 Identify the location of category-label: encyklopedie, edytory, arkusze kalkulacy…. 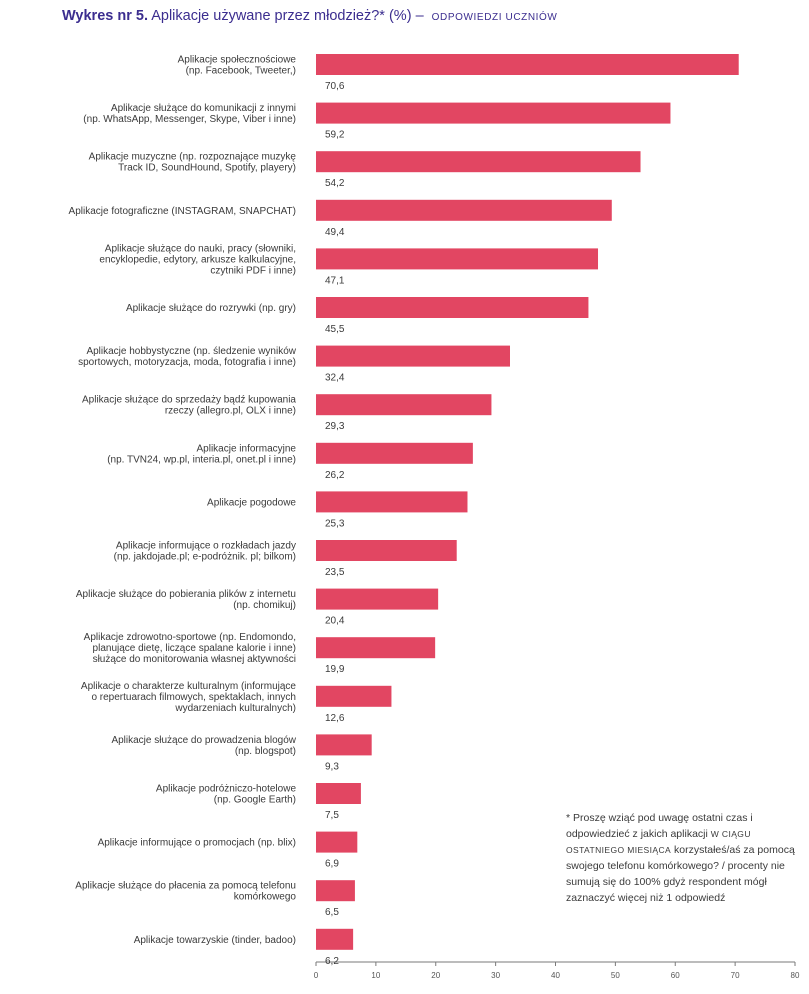
(197, 259).